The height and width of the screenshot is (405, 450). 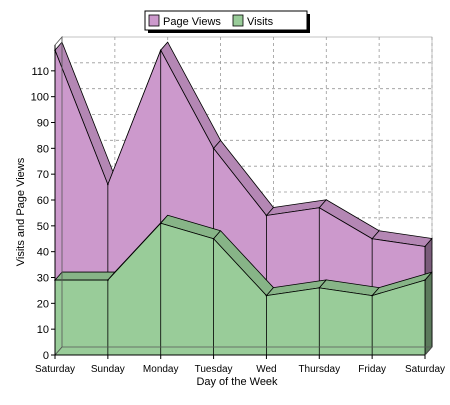 I want to click on y-tick-label: 100, so click(x=40, y=98).